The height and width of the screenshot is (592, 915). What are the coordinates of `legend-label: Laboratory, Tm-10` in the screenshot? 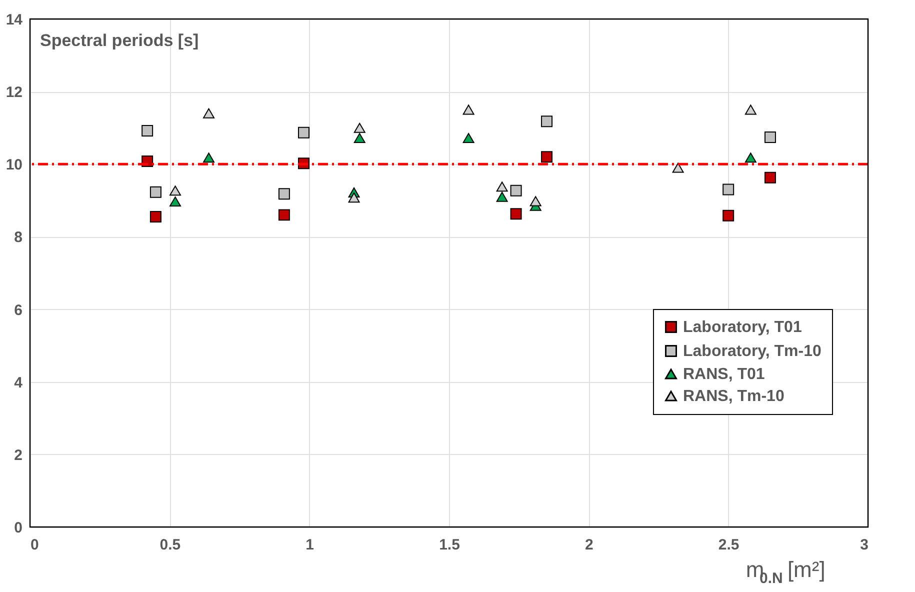 It's located at (752, 351).